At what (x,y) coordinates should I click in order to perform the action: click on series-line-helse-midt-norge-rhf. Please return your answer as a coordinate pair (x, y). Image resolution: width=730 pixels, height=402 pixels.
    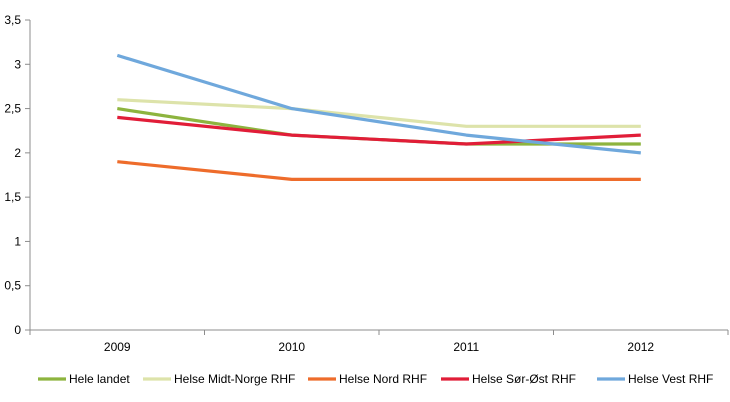
    Looking at the image, I should click on (379, 113).